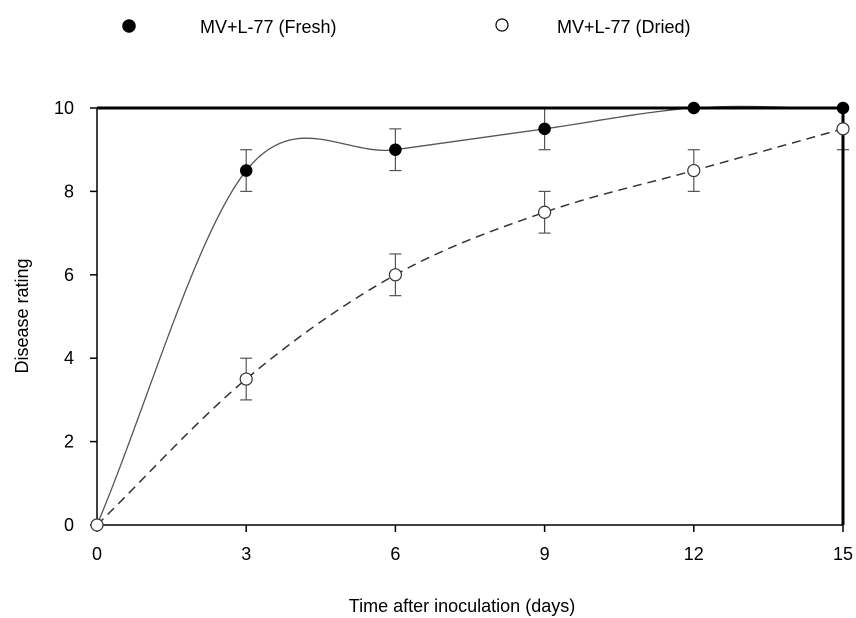 The image size is (856, 618). Describe the element at coordinates (395, 554) in the screenshot. I see `x-tick-label: 6` at that location.